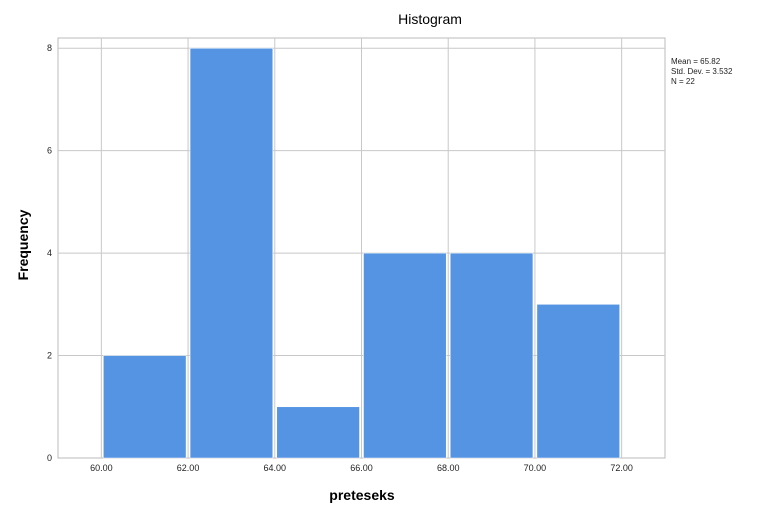 The image size is (760, 511). I want to click on x-tick-label: 66.00, so click(361, 468).